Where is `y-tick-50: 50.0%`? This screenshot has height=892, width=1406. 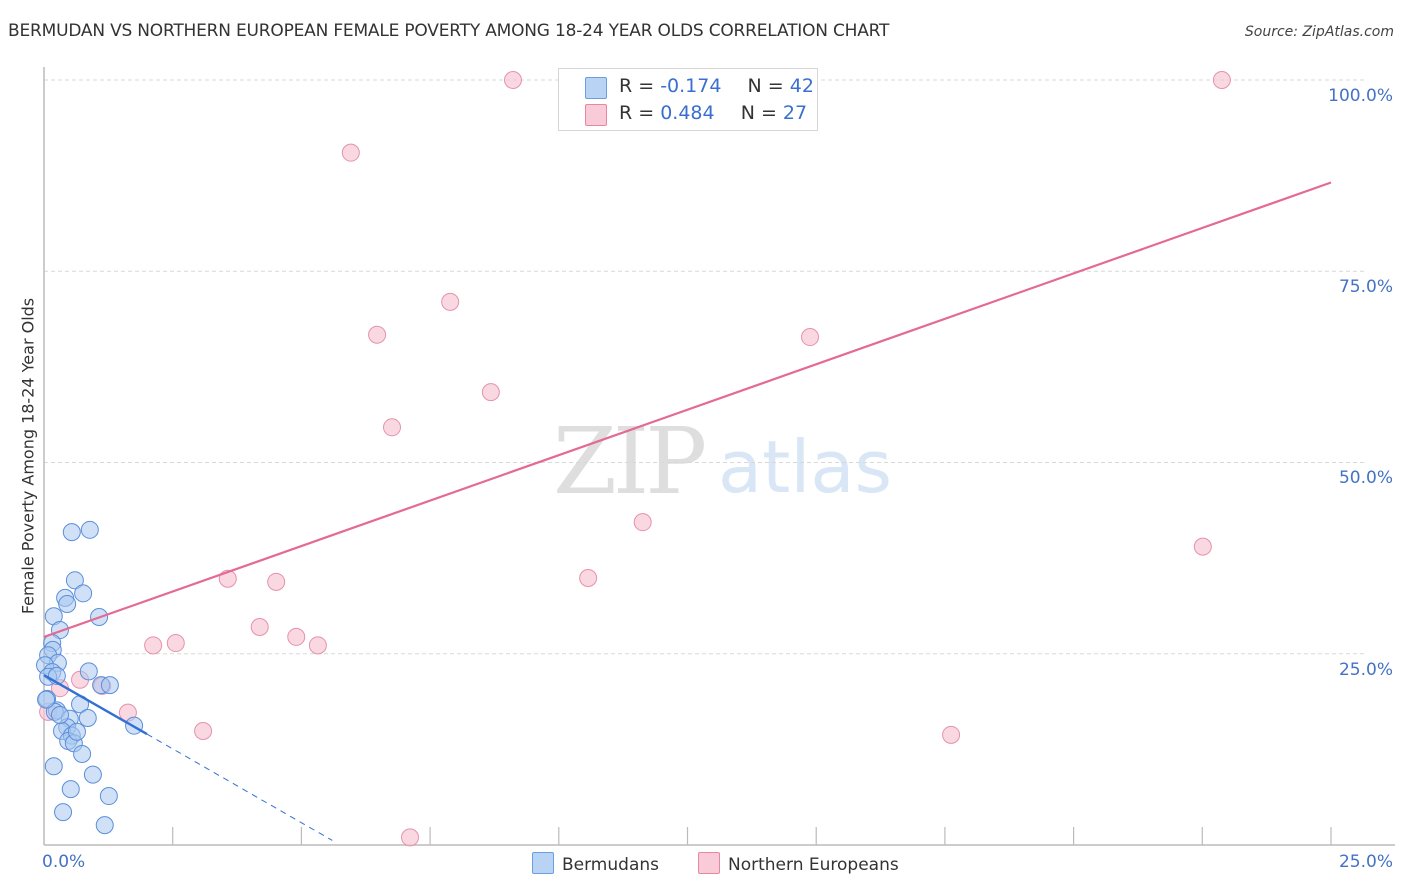
y-tick-50: 50.0% is located at coordinates (1365, 478).